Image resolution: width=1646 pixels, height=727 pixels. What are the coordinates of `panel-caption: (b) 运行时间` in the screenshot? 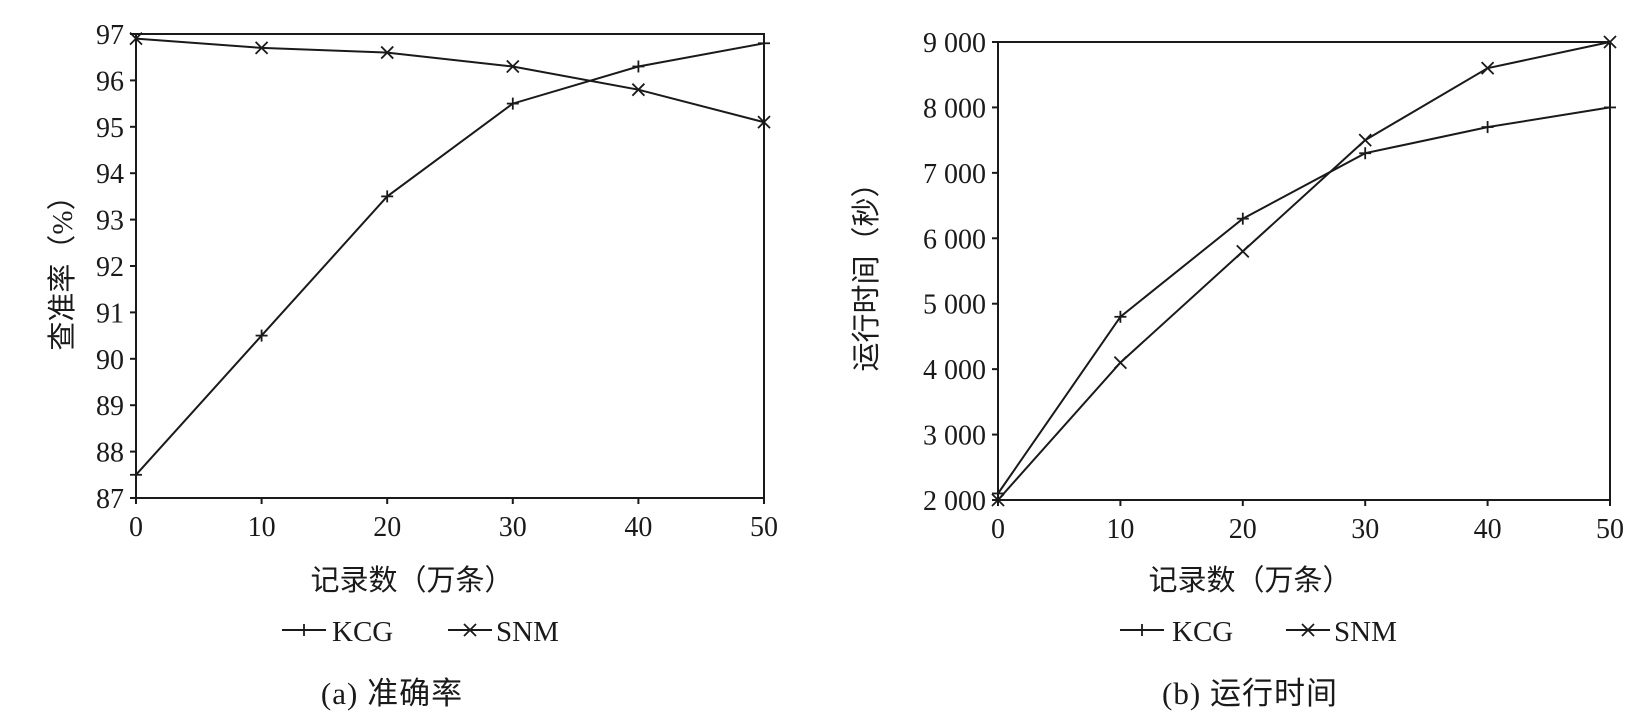 It's located at (1250, 693).